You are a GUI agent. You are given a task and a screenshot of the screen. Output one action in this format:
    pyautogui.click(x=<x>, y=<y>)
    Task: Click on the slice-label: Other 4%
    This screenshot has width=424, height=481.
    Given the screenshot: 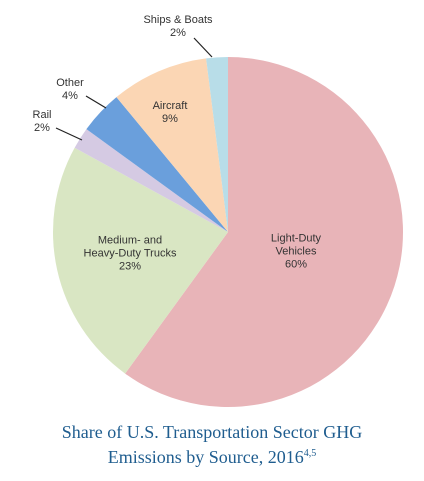 What is the action you would take?
    pyautogui.click(x=70, y=90)
    